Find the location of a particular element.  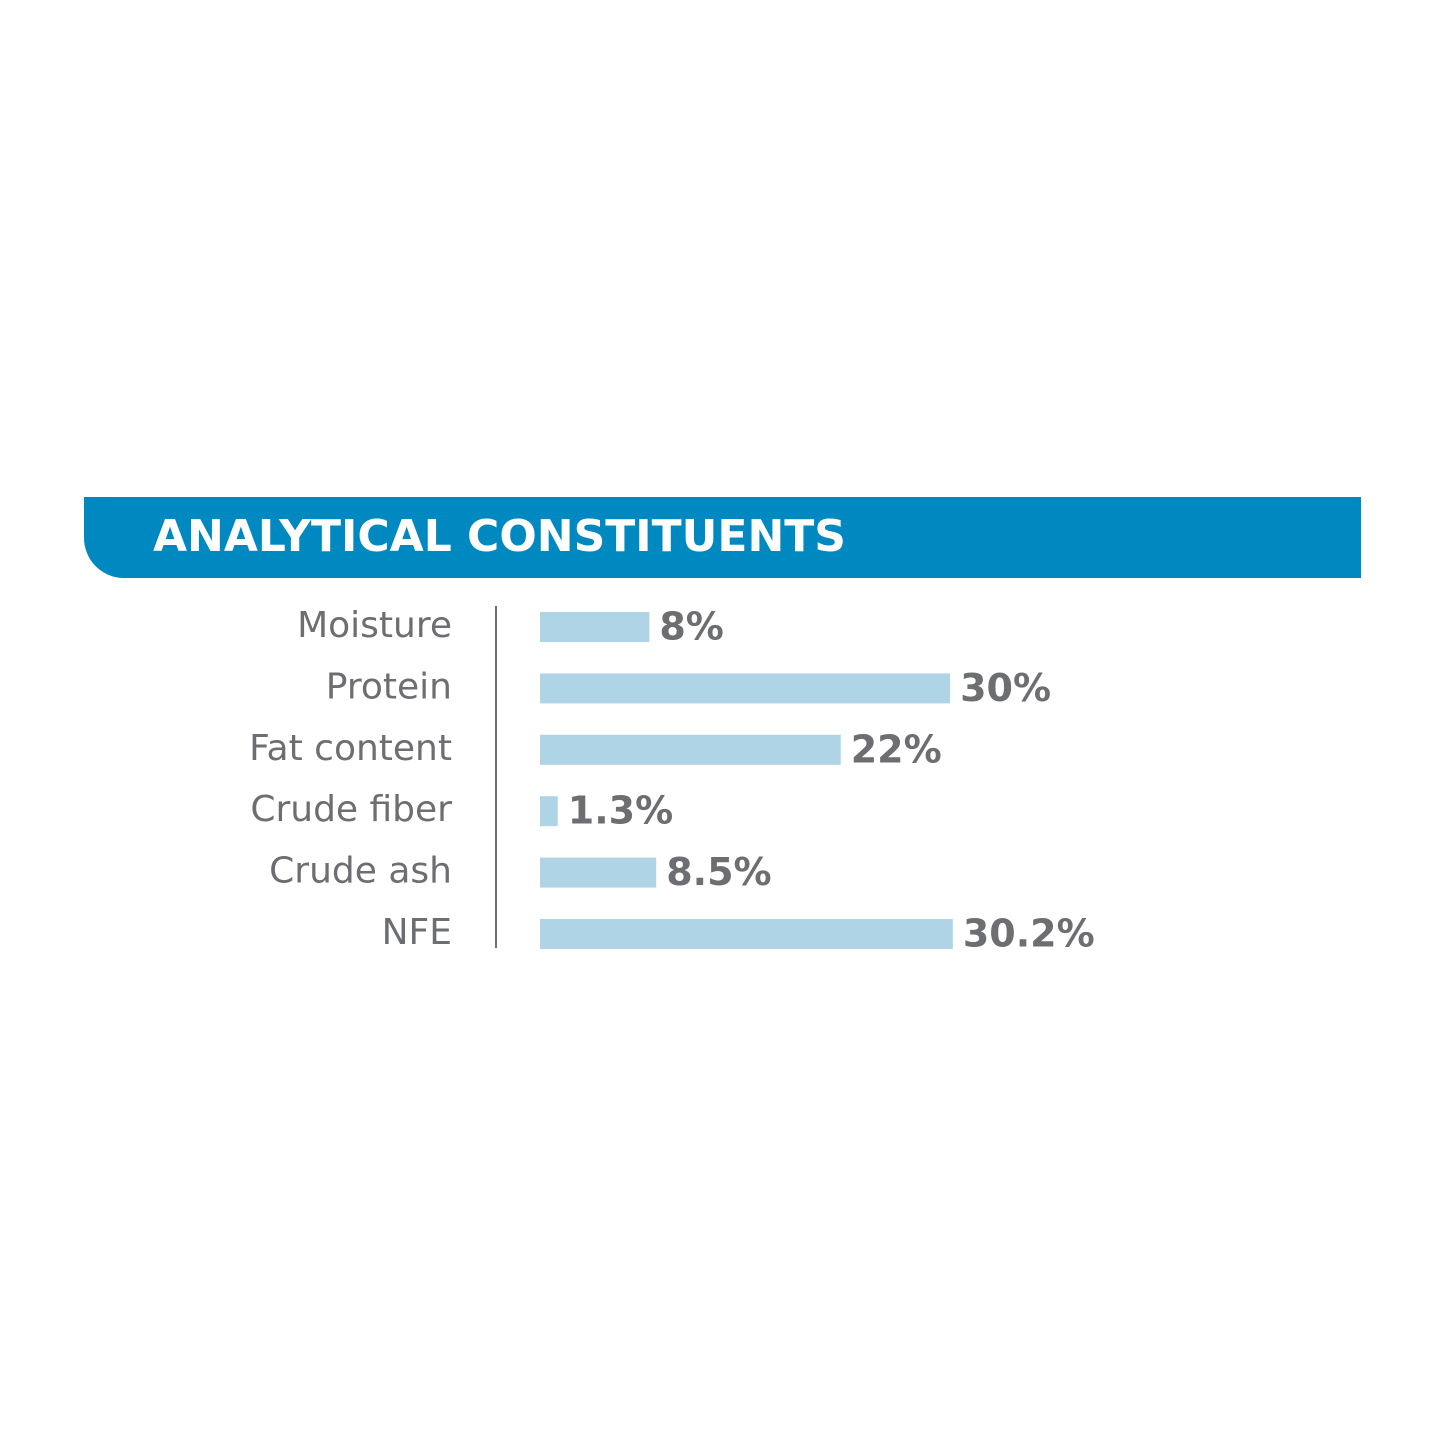

value-label: 30% is located at coordinates (1005, 688).